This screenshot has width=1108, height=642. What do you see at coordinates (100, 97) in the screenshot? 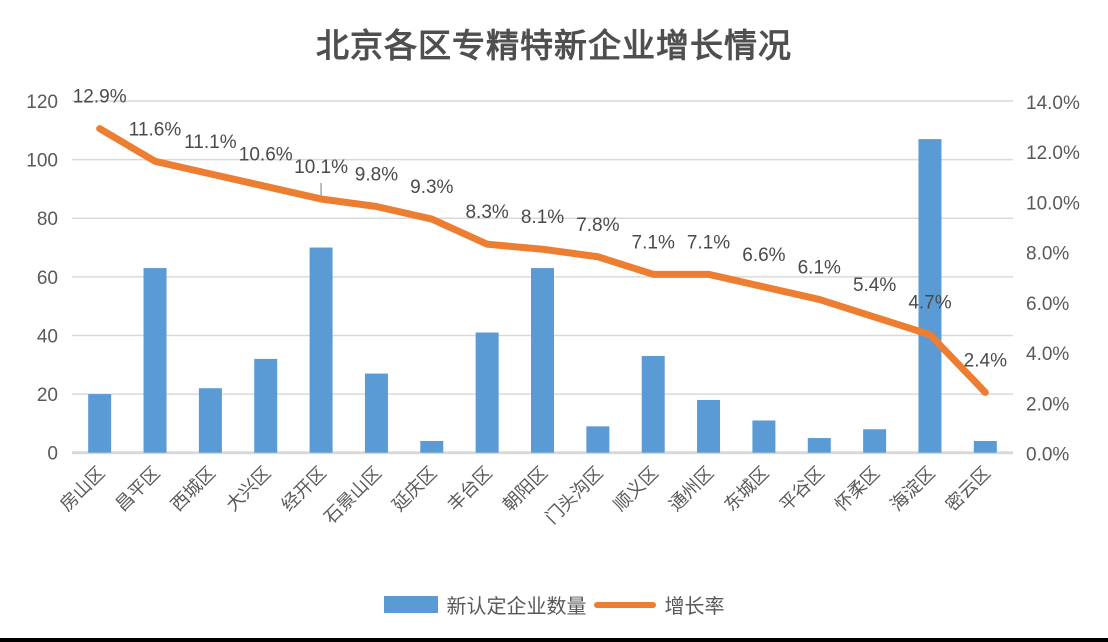
I see `data-label: 12.9%` at bounding box center [100, 97].